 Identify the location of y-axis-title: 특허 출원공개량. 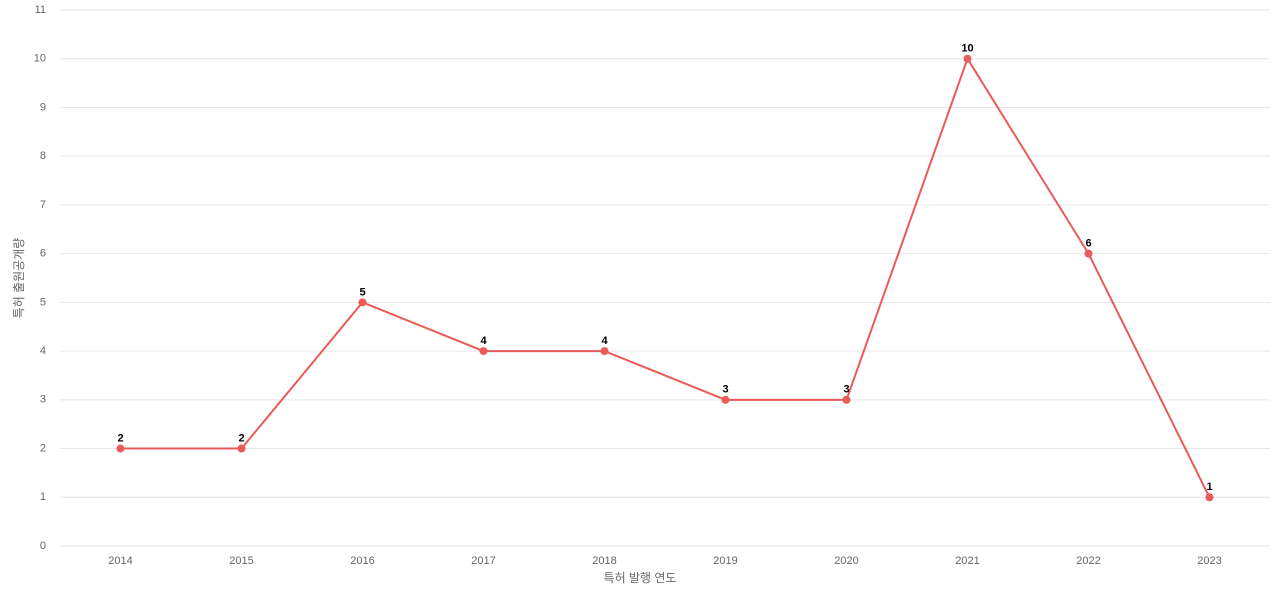
(19, 278).